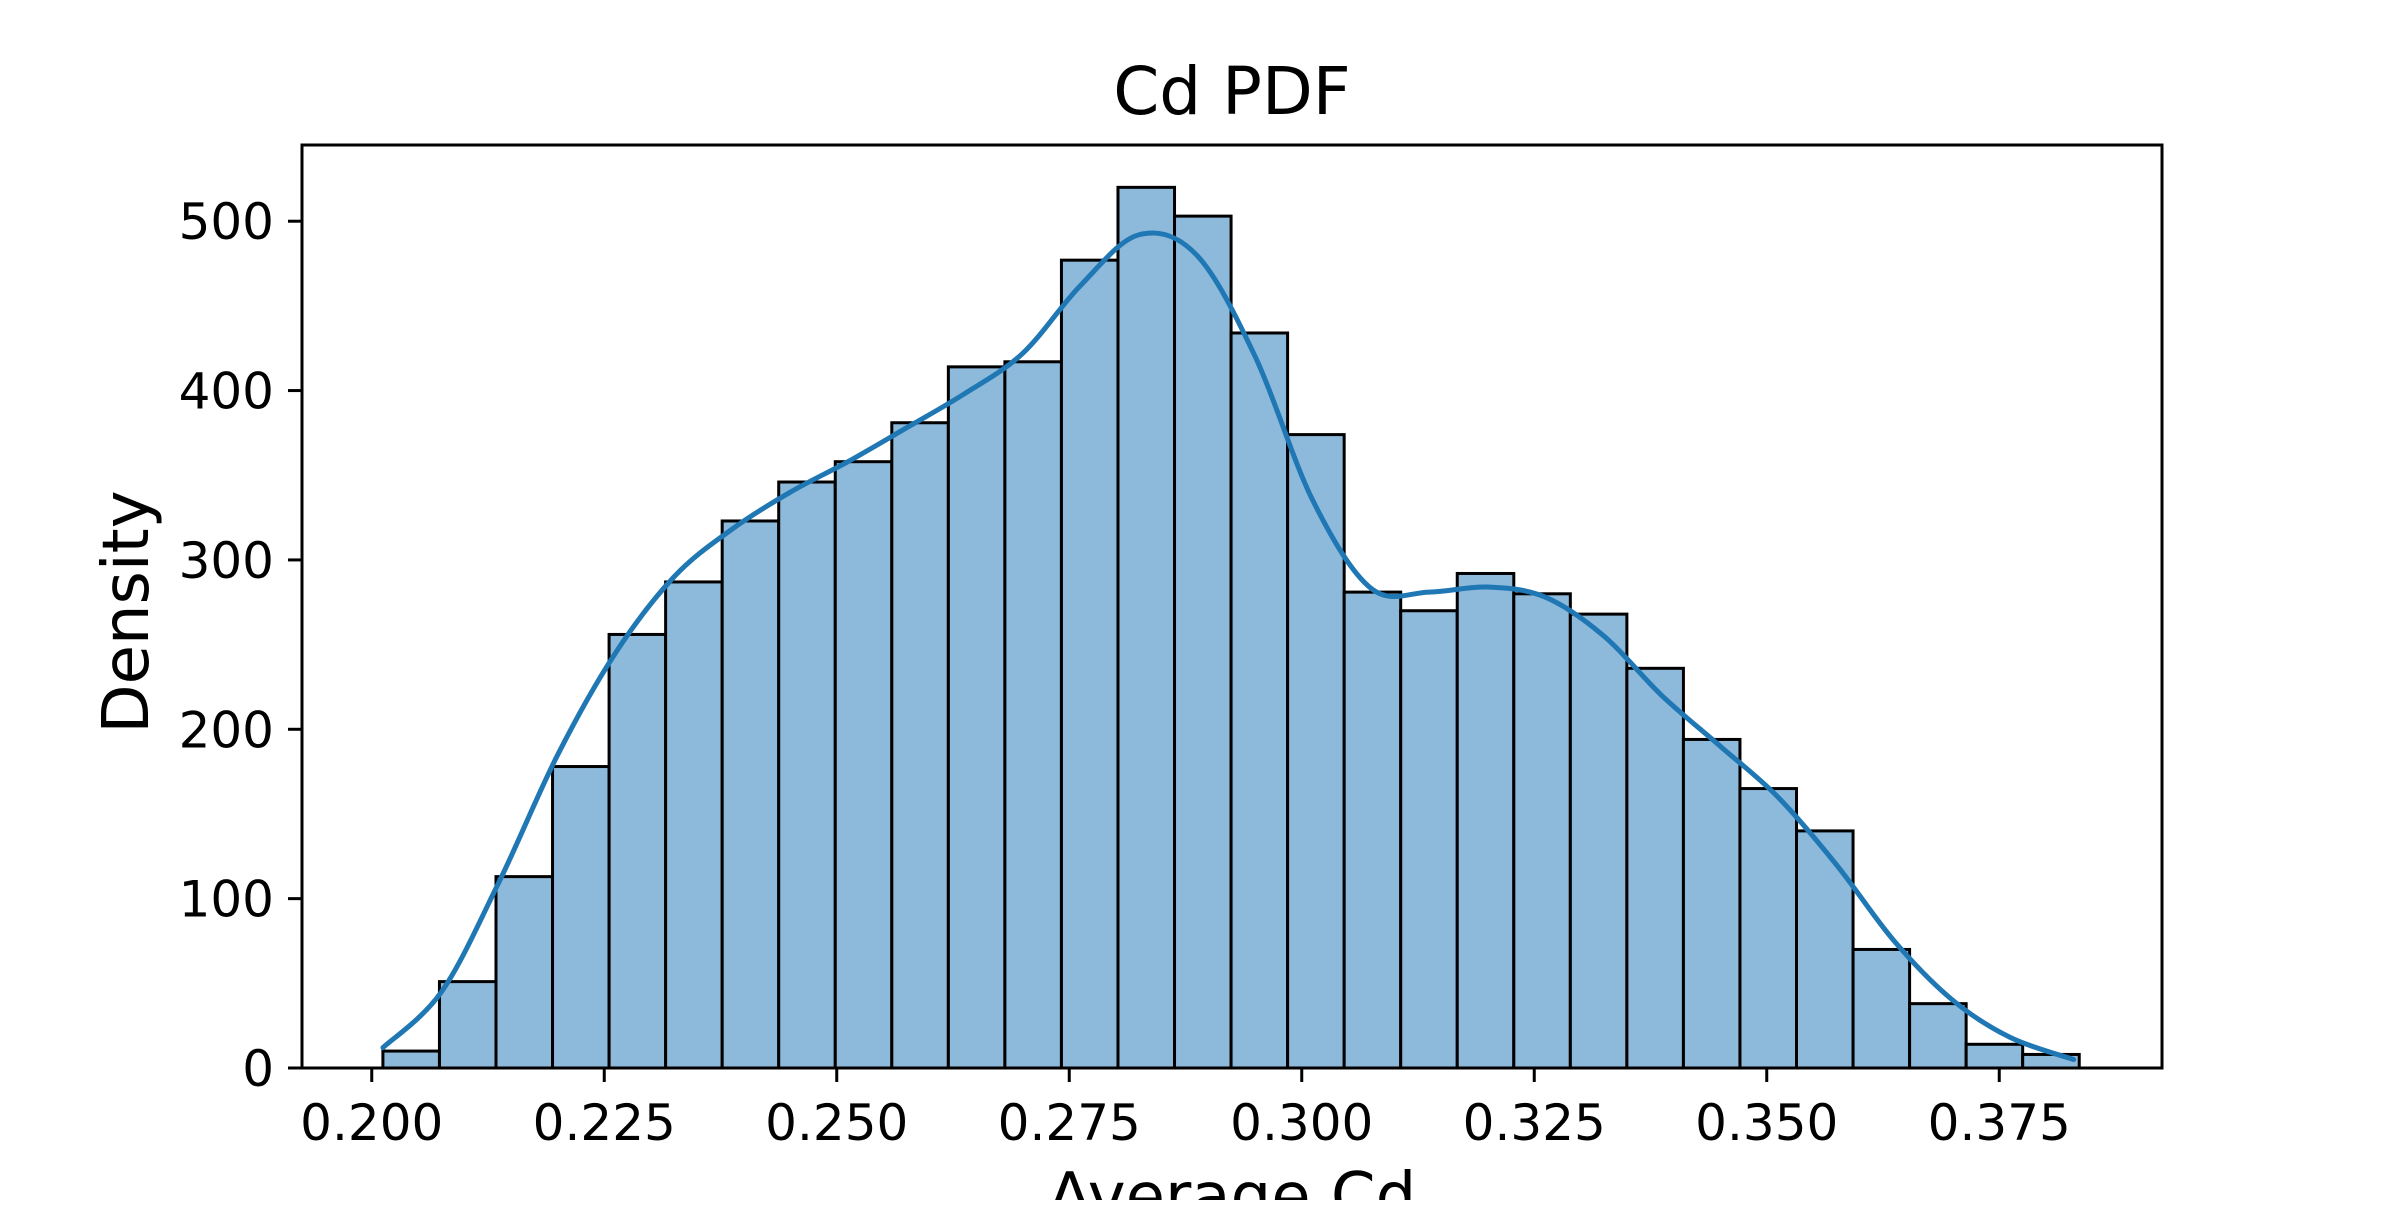 The image size is (2400, 1205). Describe the element at coordinates (604, 1123) in the screenshot. I see `x-tick-label: 0.225` at that location.